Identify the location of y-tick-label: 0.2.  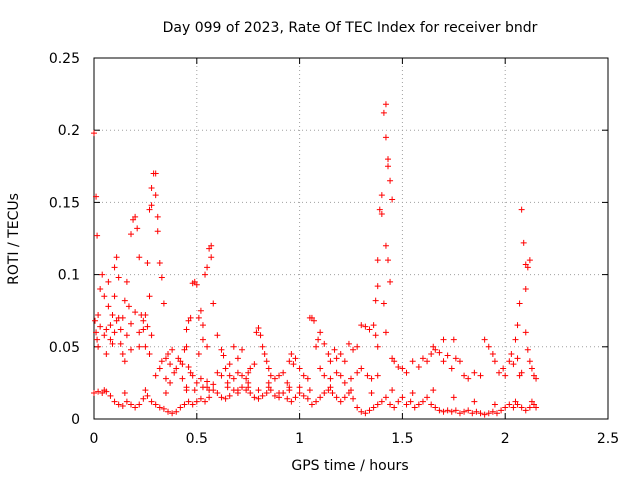
(69, 131).